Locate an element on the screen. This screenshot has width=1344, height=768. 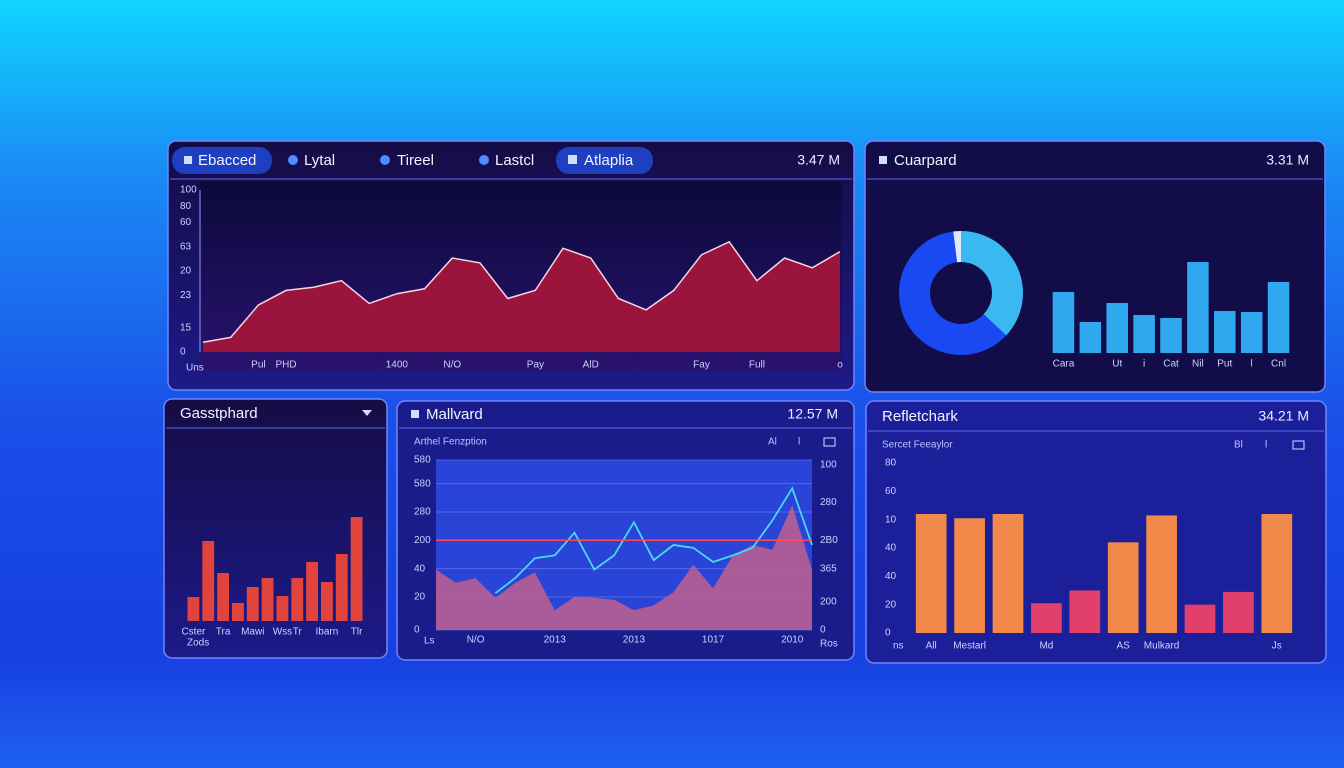
y-tick-label: 580 is located at coordinates (422, 460).